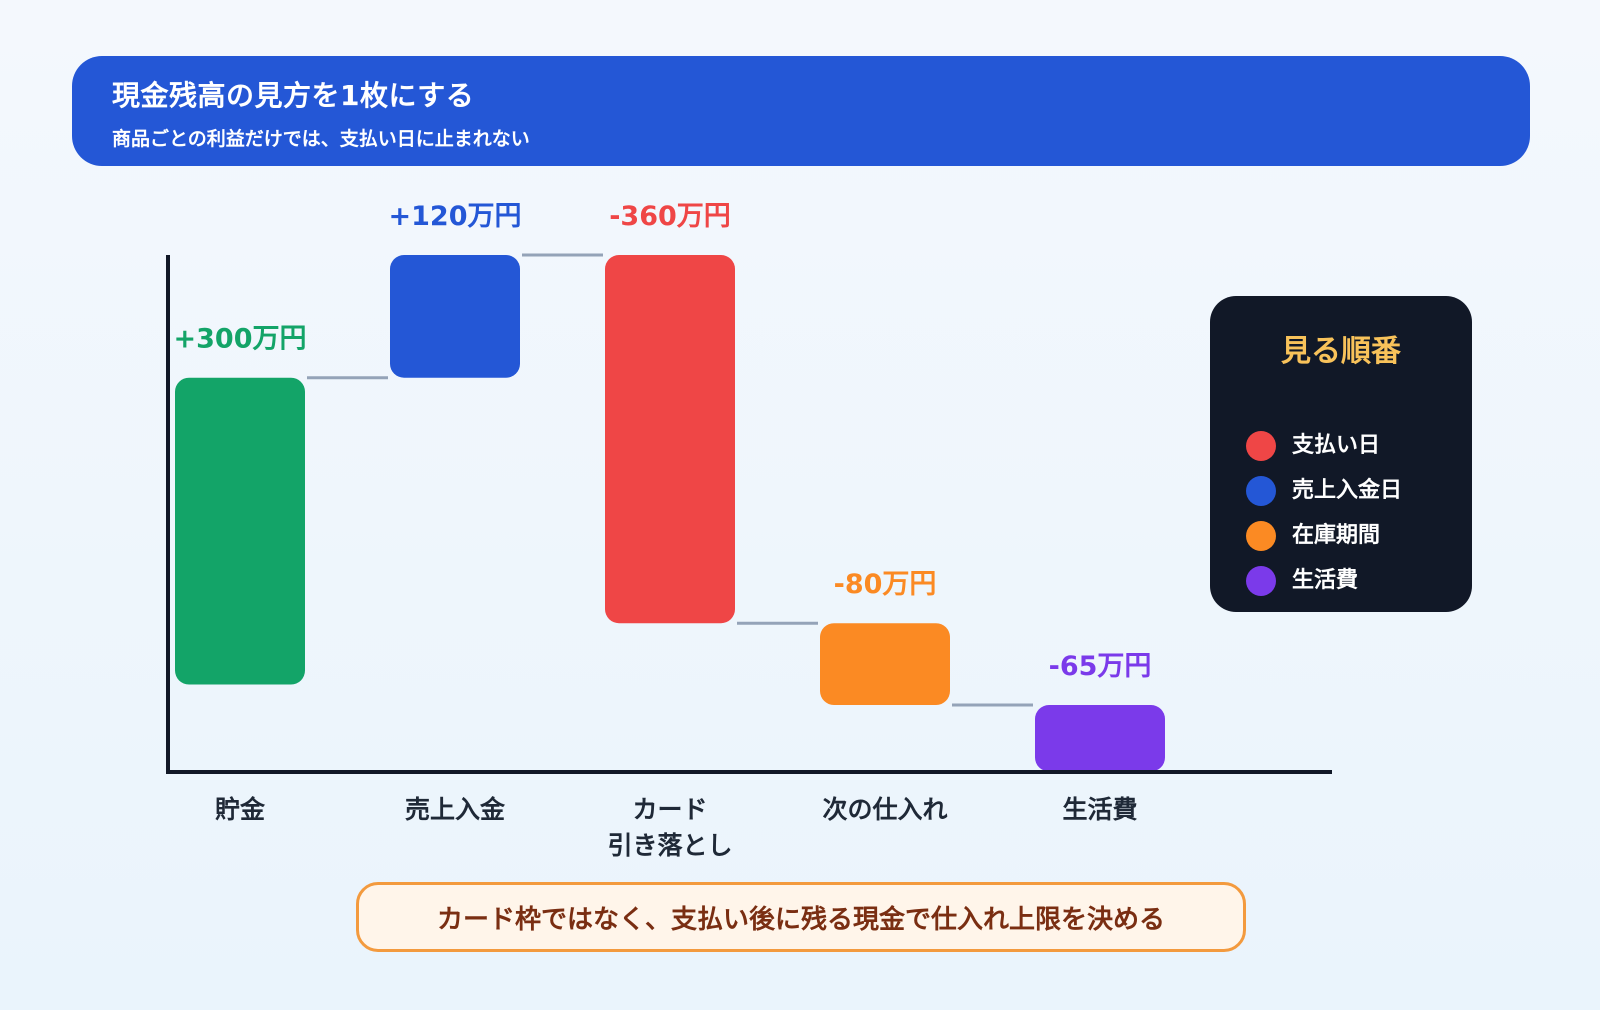 Image resolution: width=1600 pixels, height=1010 pixels. I want to click on legend-item: 売上入金日, so click(1359, 487).